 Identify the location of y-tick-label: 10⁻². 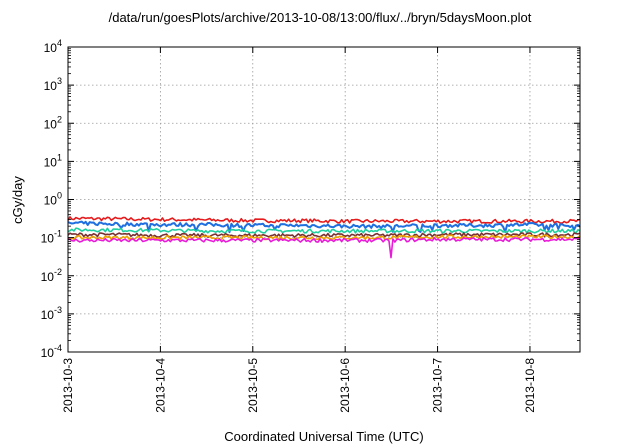
(51, 275).